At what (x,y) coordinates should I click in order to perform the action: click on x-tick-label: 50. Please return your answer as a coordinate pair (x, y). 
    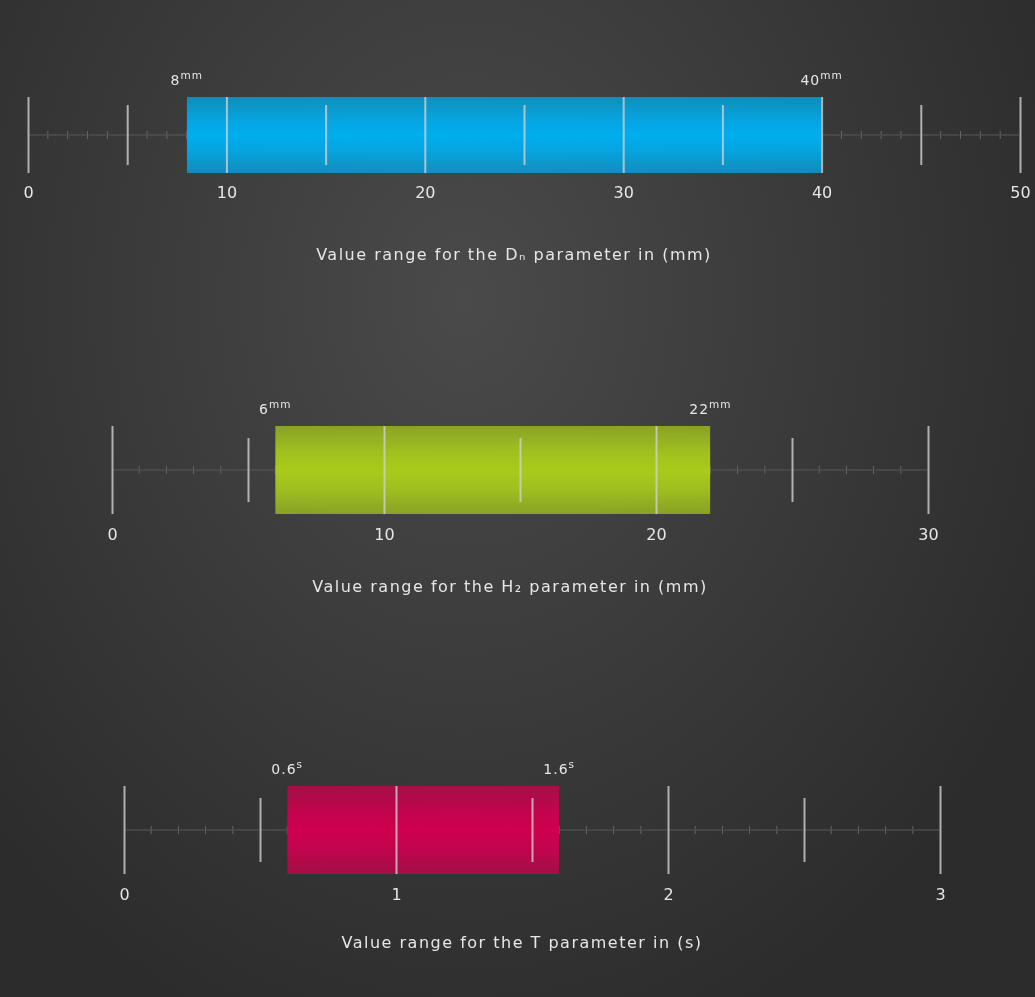
    Looking at the image, I should click on (1020, 192).